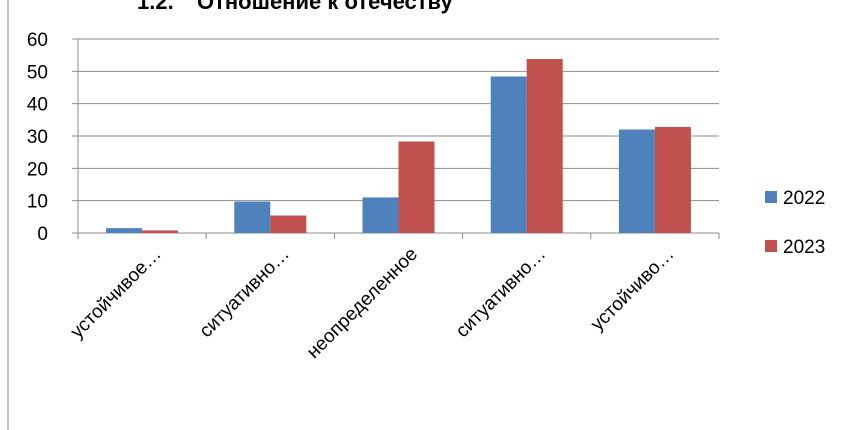 Image resolution: width=853 pixels, height=430 pixels. Describe the element at coordinates (37, 105) in the screenshot. I see `y-tick-label: 40` at that location.